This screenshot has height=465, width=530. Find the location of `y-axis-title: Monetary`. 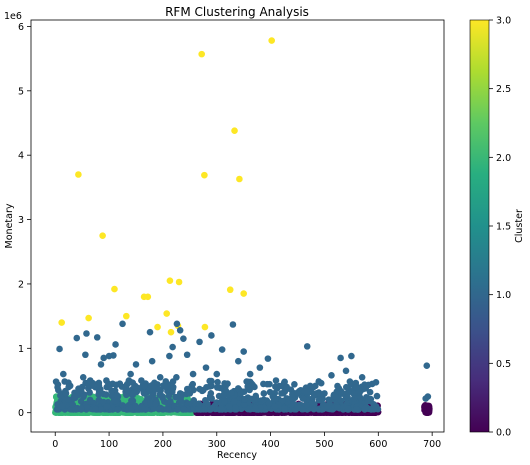

y-axis-title: Monetary is located at coordinates (9, 225).